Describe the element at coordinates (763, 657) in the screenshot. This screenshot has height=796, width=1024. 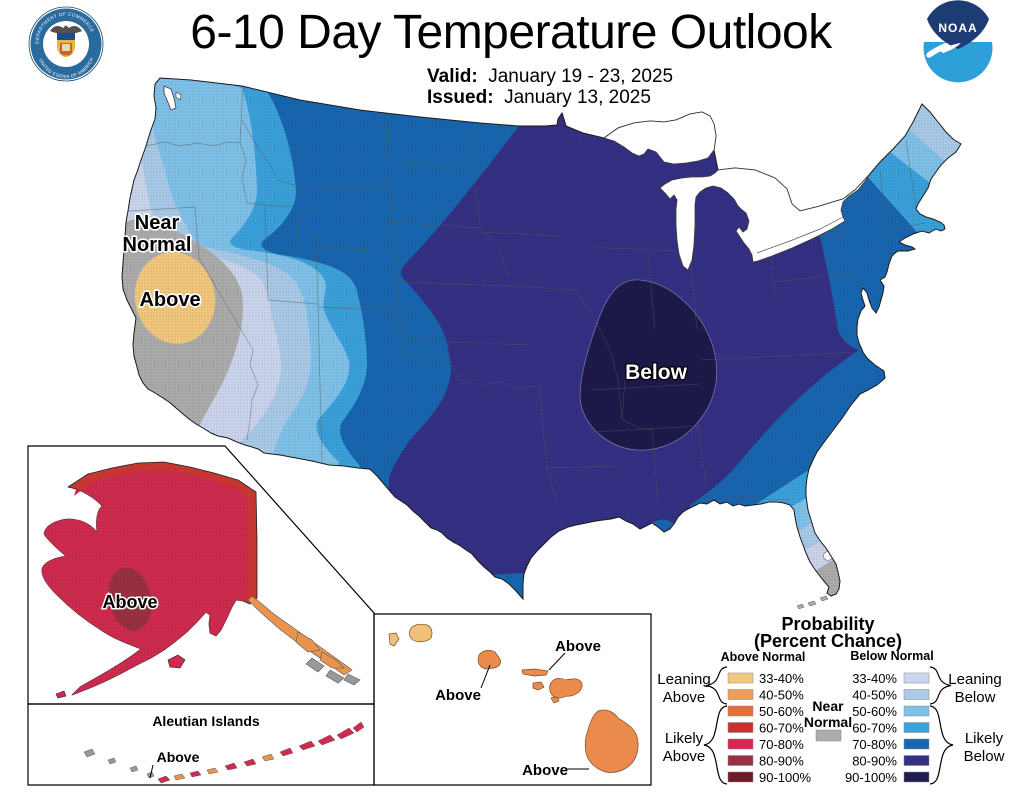
I see `svg-text: Above Normal` at that location.